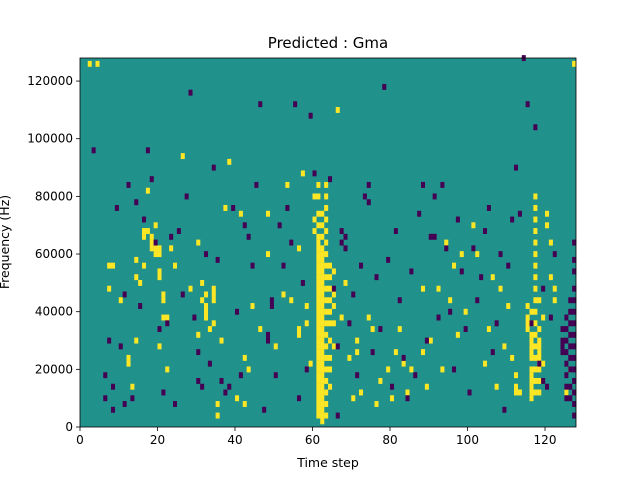  Describe the element at coordinates (50, 81) in the screenshot. I see `y-tick-label: 120000` at that location.